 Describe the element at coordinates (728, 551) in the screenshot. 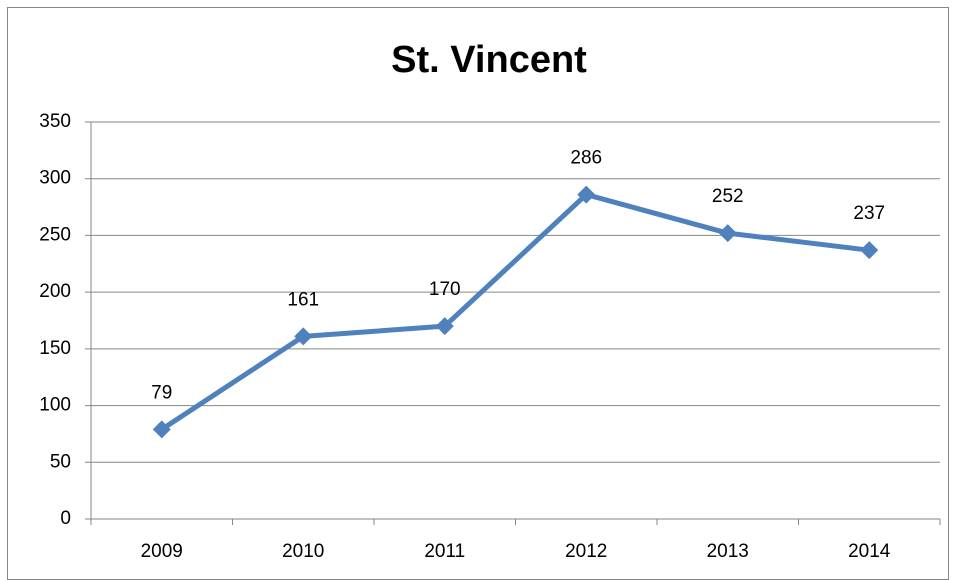

I see `x-tick-label: 2013` at that location.